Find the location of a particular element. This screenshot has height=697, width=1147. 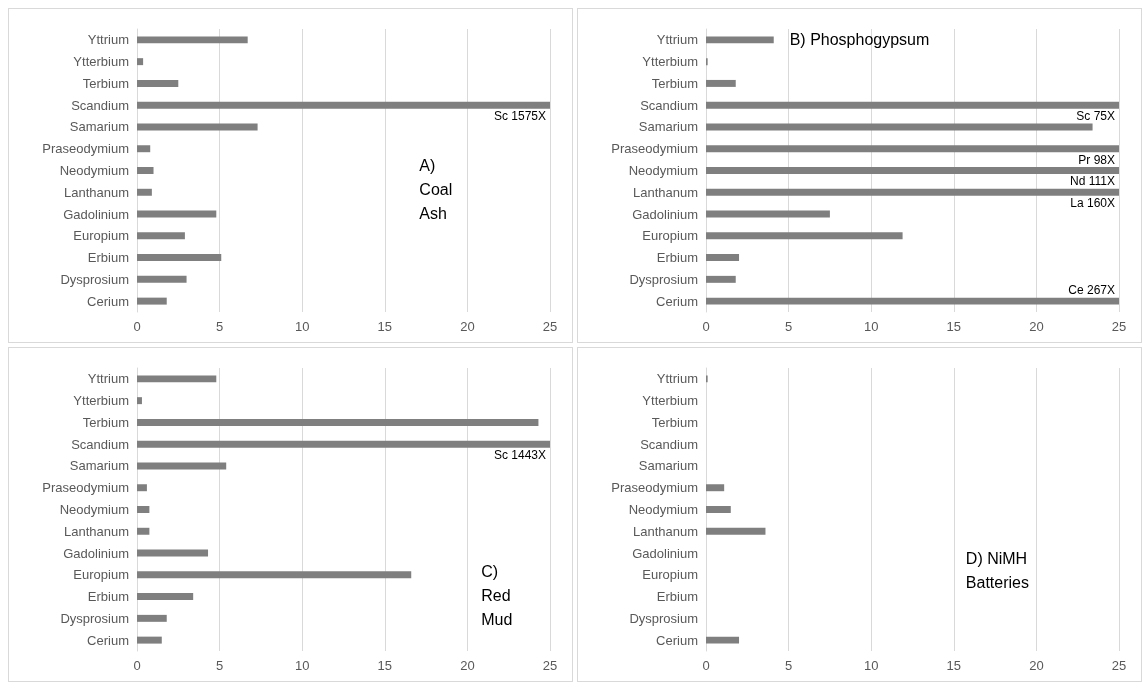

chart-title: B) Phosphogypsum is located at coordinates (859, 39).